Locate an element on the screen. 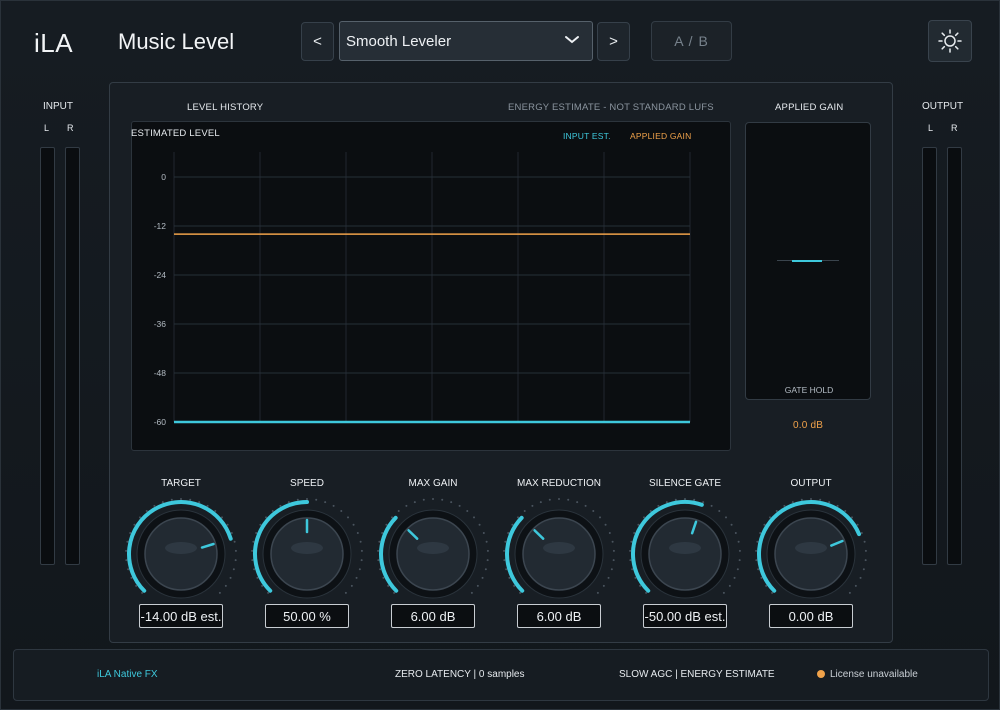  target-knob is located at coordinates (181, 554).